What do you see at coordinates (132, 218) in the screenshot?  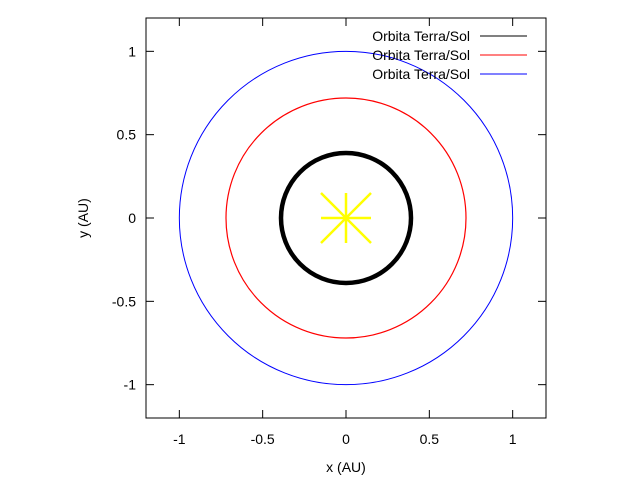 I see `y-tick-label: 0` at bounding box center [132, 218].